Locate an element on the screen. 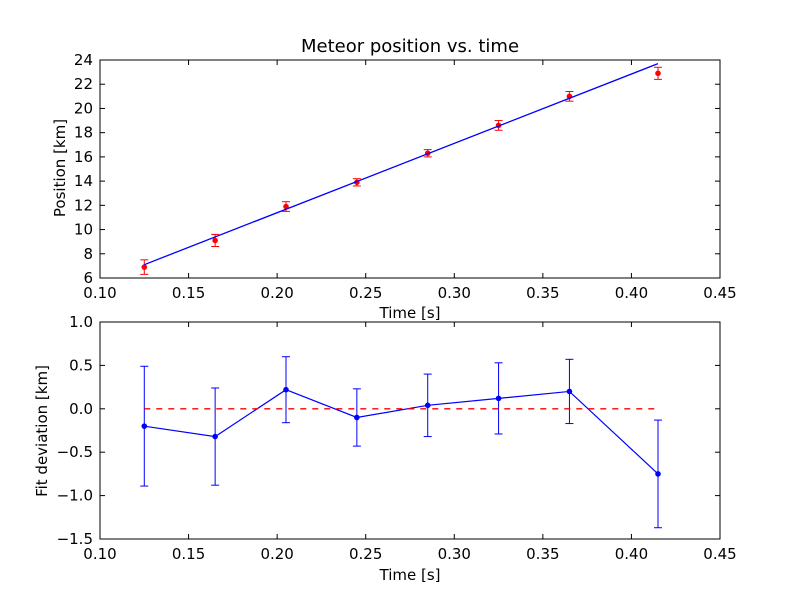 The width and height of the screenshot is (800, 600). y-tick-label: 22 is located at coordinates (83, 84).